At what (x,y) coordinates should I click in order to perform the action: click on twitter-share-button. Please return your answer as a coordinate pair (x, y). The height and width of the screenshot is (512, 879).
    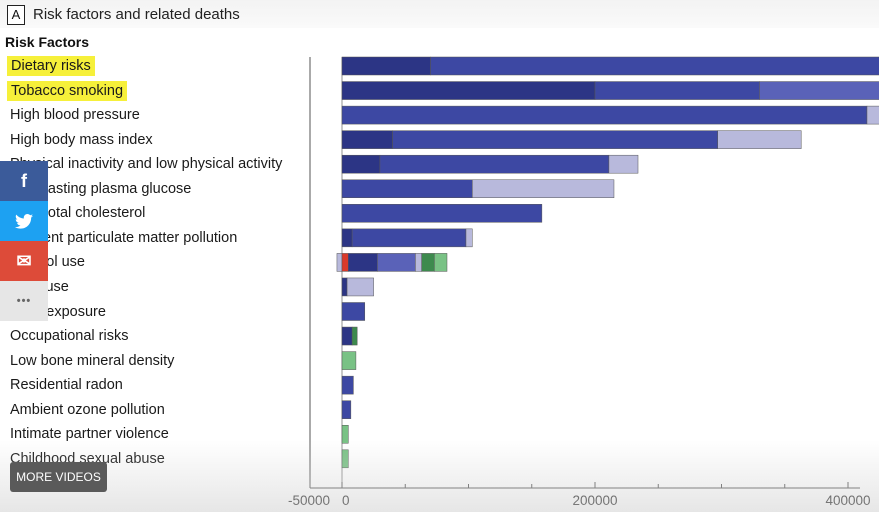
    Looking at the image, I should click on (24, 221).